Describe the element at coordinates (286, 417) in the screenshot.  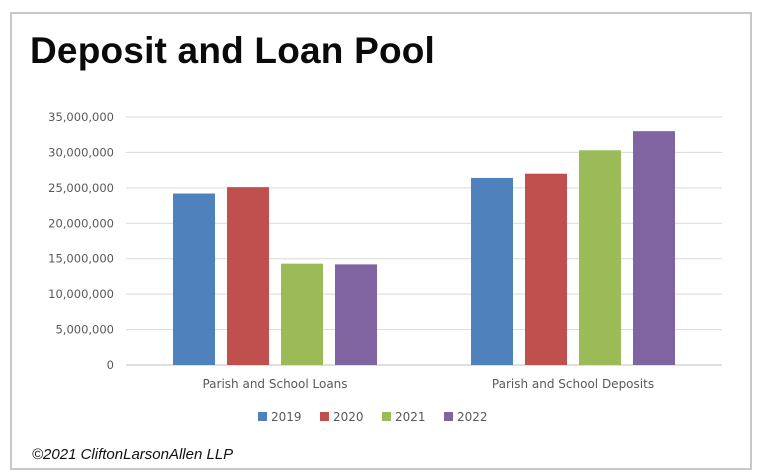
I see `legend-label-2019: 2019` at that location.